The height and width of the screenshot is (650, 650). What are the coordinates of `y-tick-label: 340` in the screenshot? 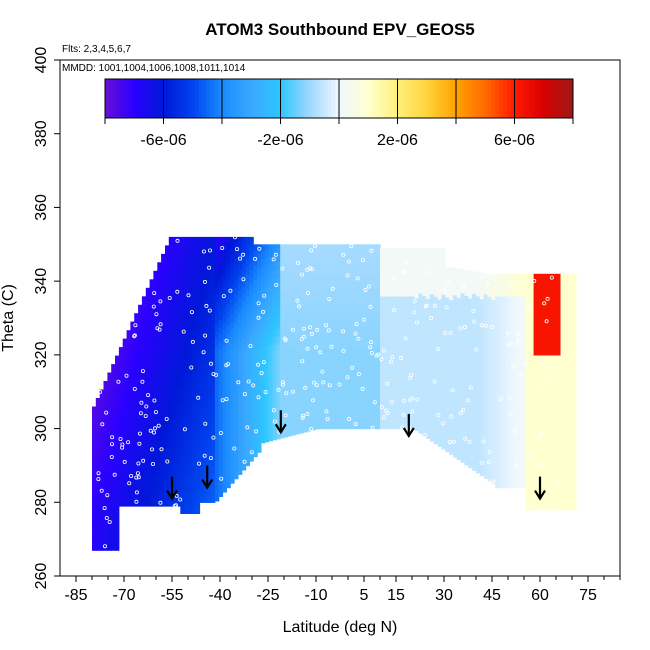 It's located at (41, 281).